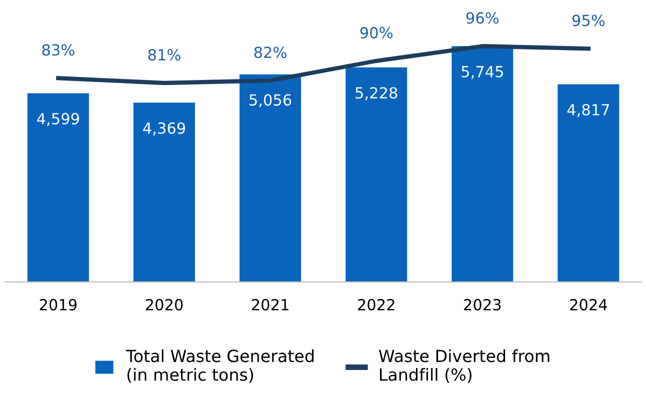  I want to click on data-label: 4,599, so click(58, 119).